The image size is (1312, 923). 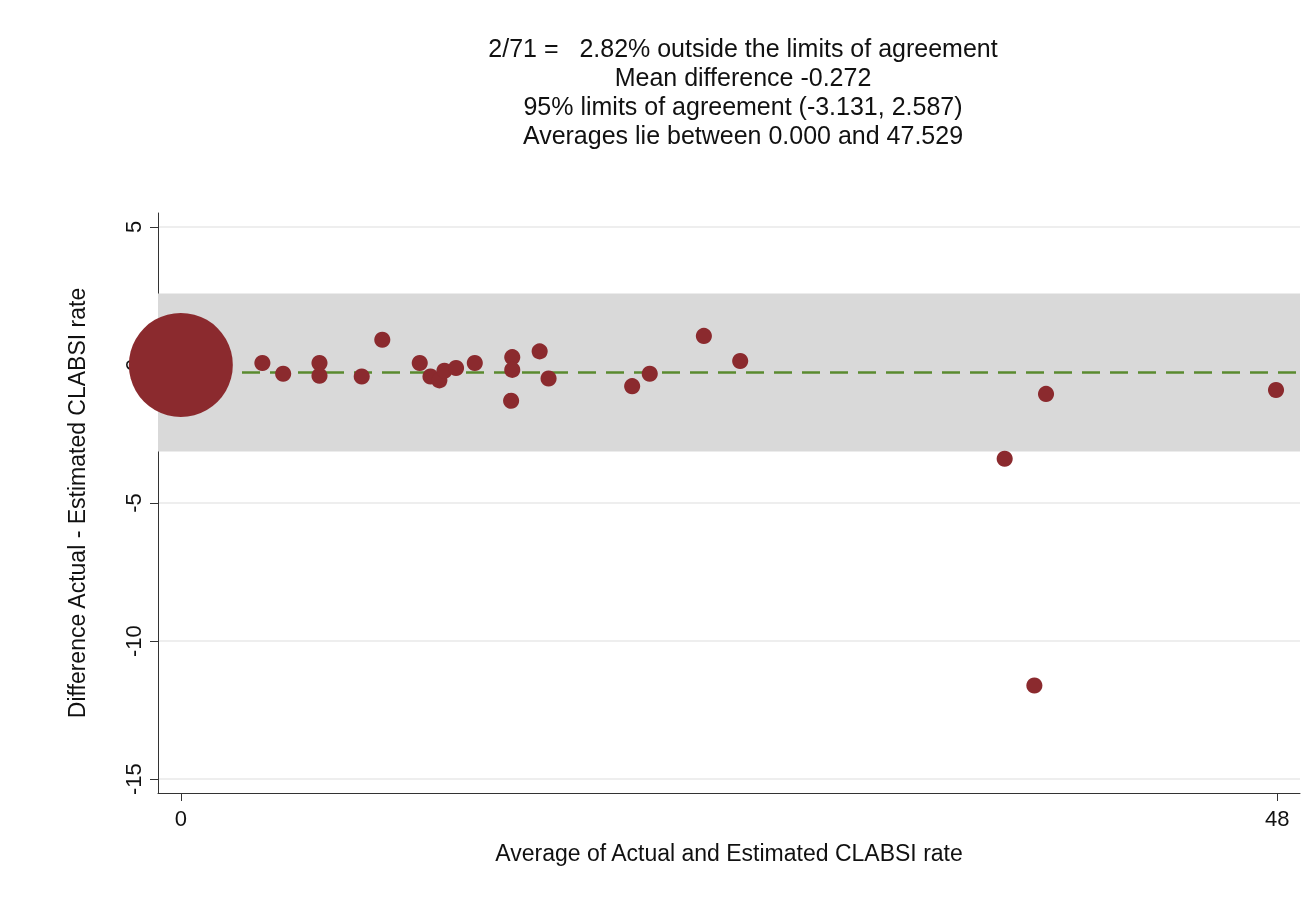 What do you see at coordinates (133, 503) in the screenshot?
I see `y-tick-label: -5` at bounding box center [133, 503].